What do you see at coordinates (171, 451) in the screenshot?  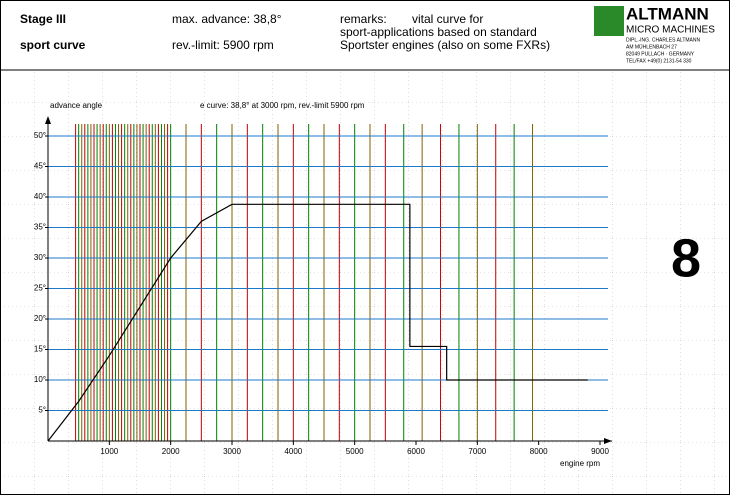 I see `x-tick-label: 2000` at bounding box center [171, 451].